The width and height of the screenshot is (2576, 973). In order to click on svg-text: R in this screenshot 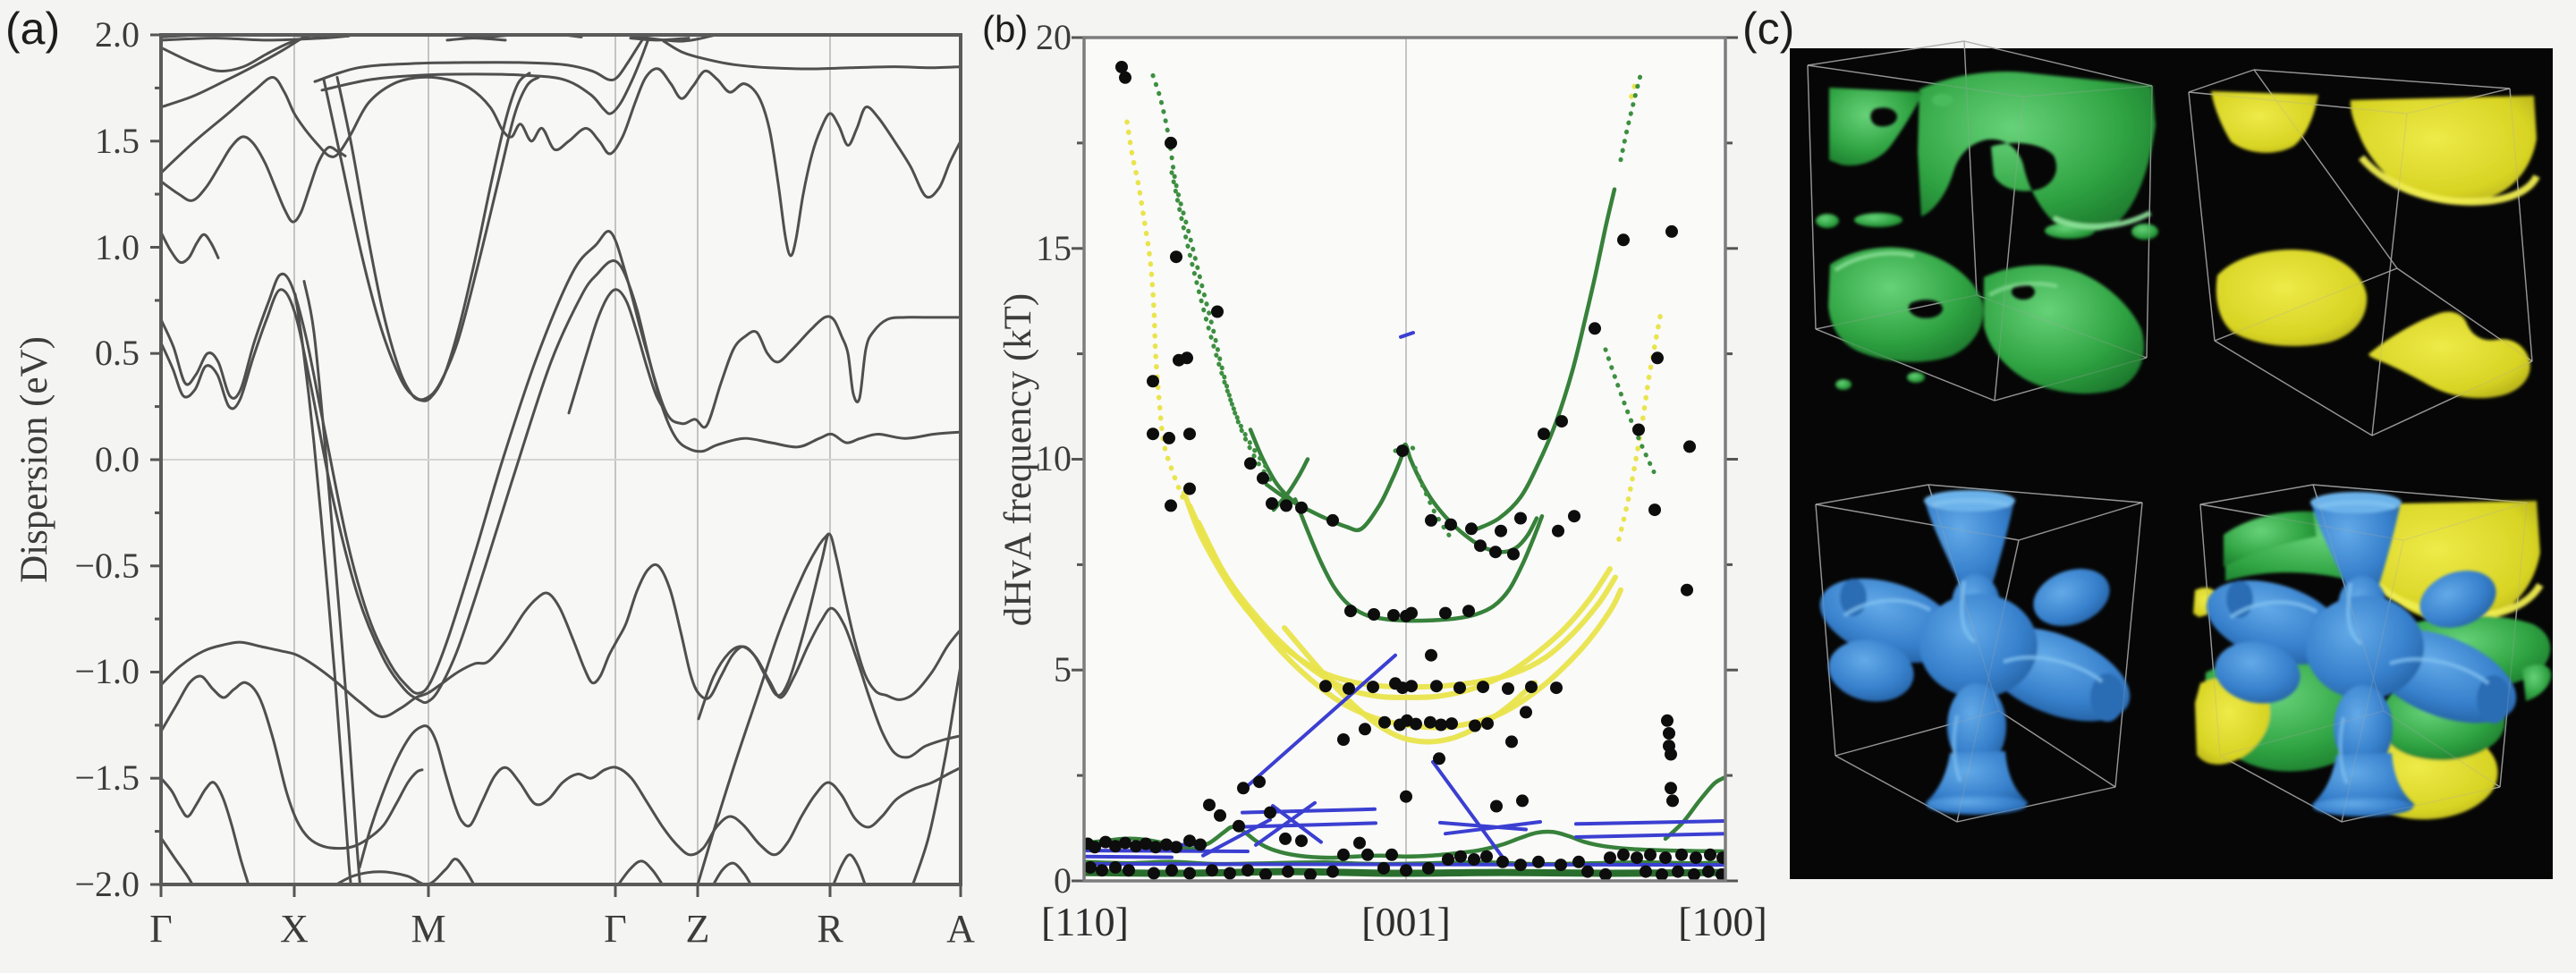, I will do `click(830, 929)`.